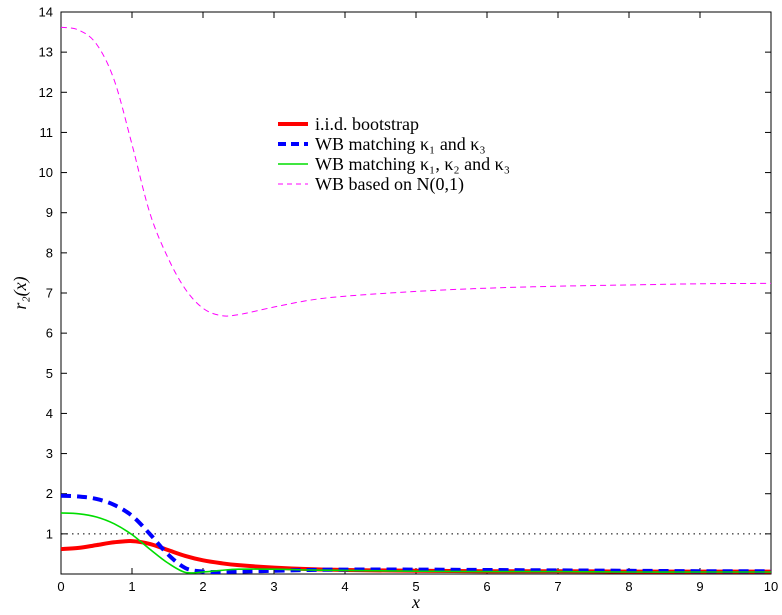 Image resolution: width=782 pixels, height=615 pixels. Describe the element at coordinates (415, 586) in the screenshot. I see `x-tick-label: 5` at that location.